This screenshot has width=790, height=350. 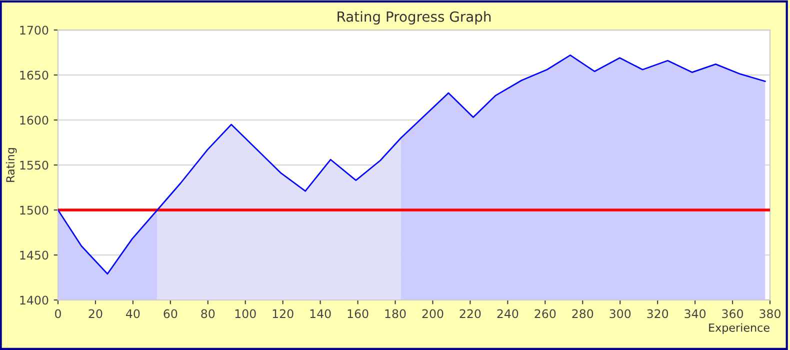 What do you see at coordinates (358, 313) in the screenshot?
I see `x-tick-label: 160` at bounding box center [358, 313].